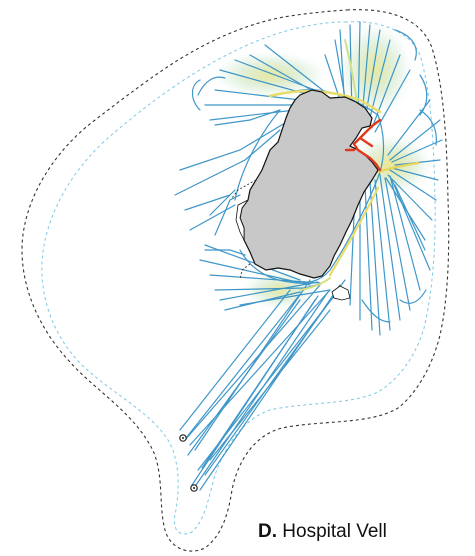  What do you see at coordinates (363, 145) in the screenshot?
I see `peak-intensity-path` at bounding box center [363, 145].